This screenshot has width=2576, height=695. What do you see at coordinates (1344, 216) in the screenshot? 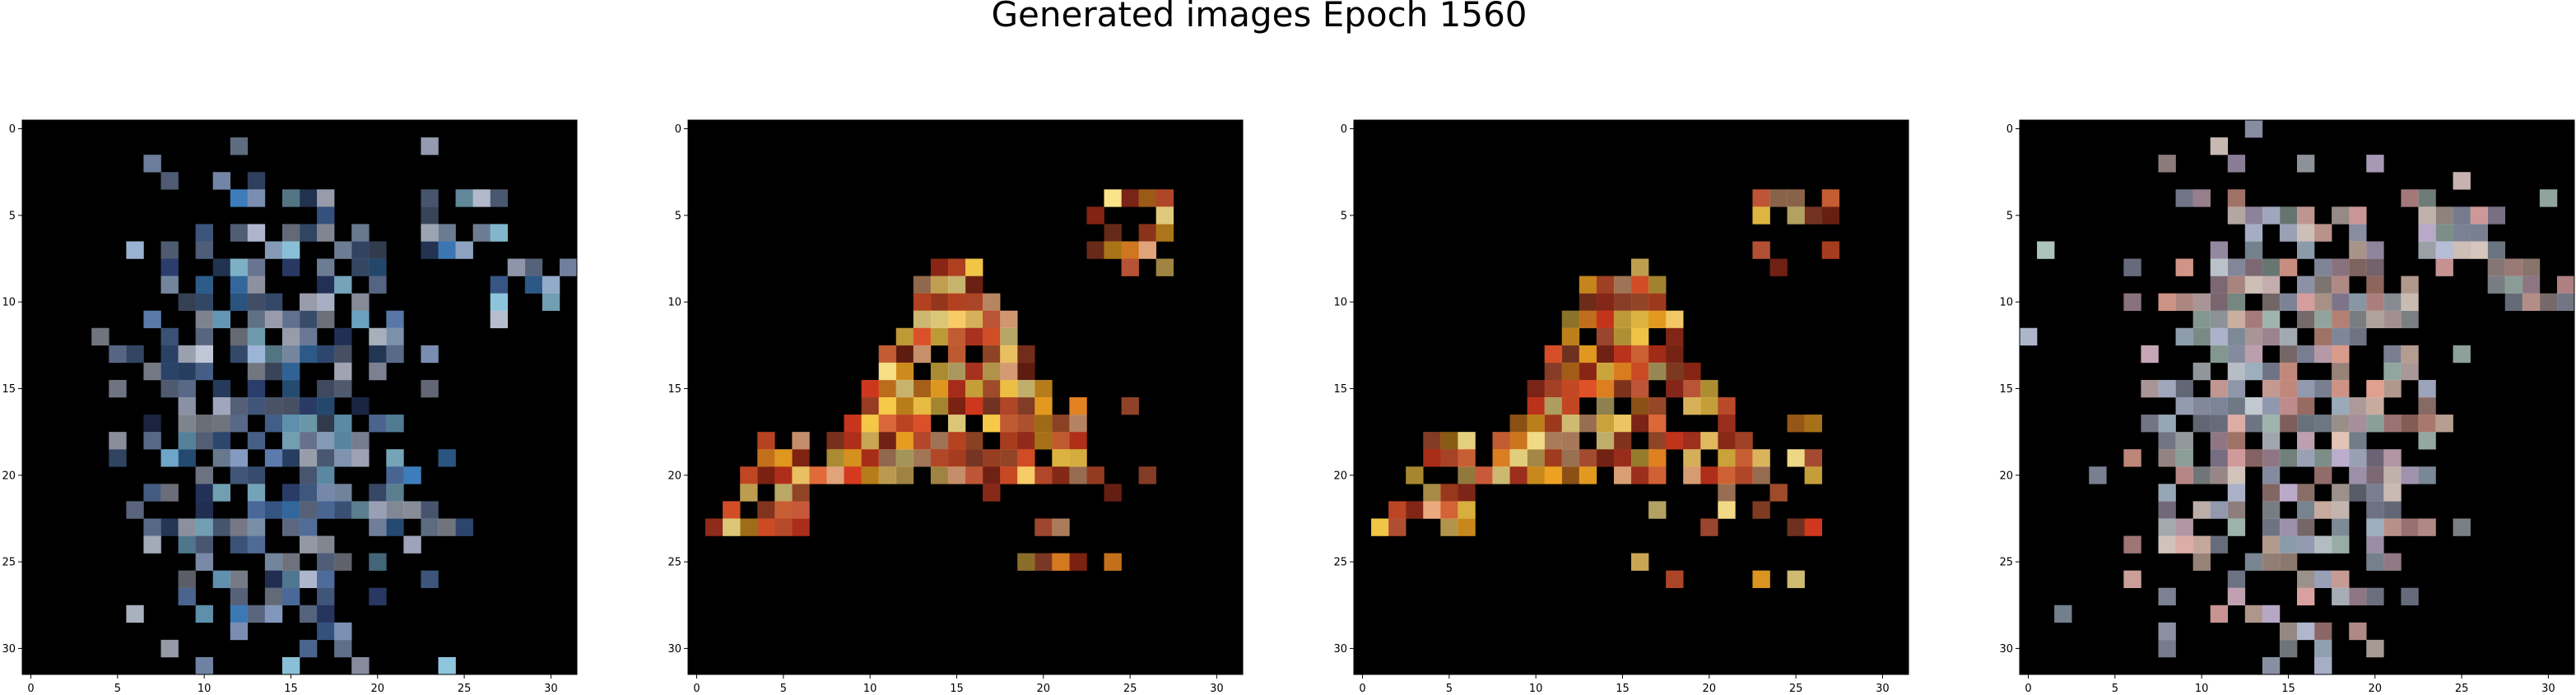
I see `y-tick-label: 5` at bounding box center [1344, 216].